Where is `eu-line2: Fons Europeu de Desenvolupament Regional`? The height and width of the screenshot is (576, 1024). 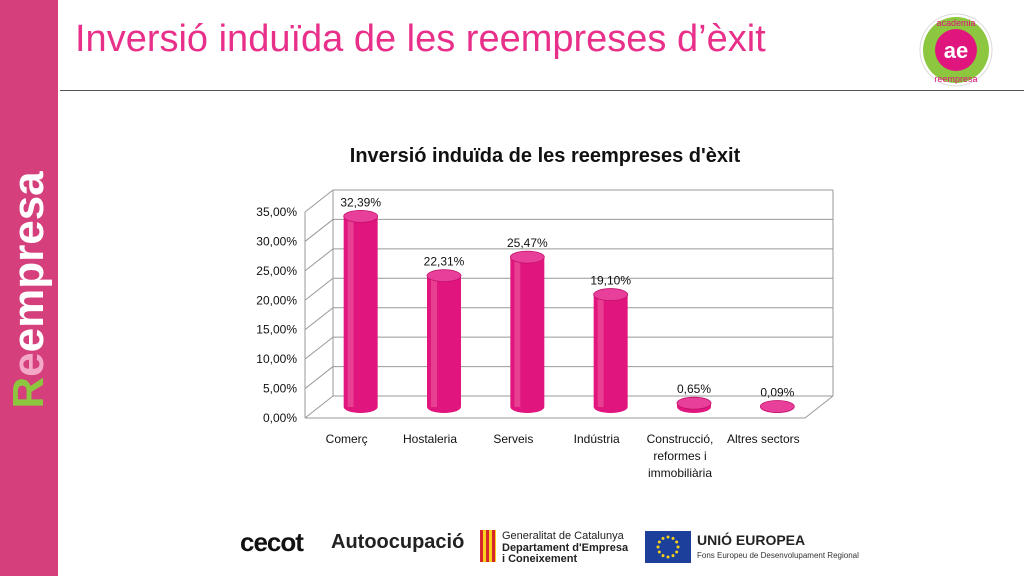 eu-line2: Fons Europeu de Desenvolupament Regional is located at coordinates (778, 555).